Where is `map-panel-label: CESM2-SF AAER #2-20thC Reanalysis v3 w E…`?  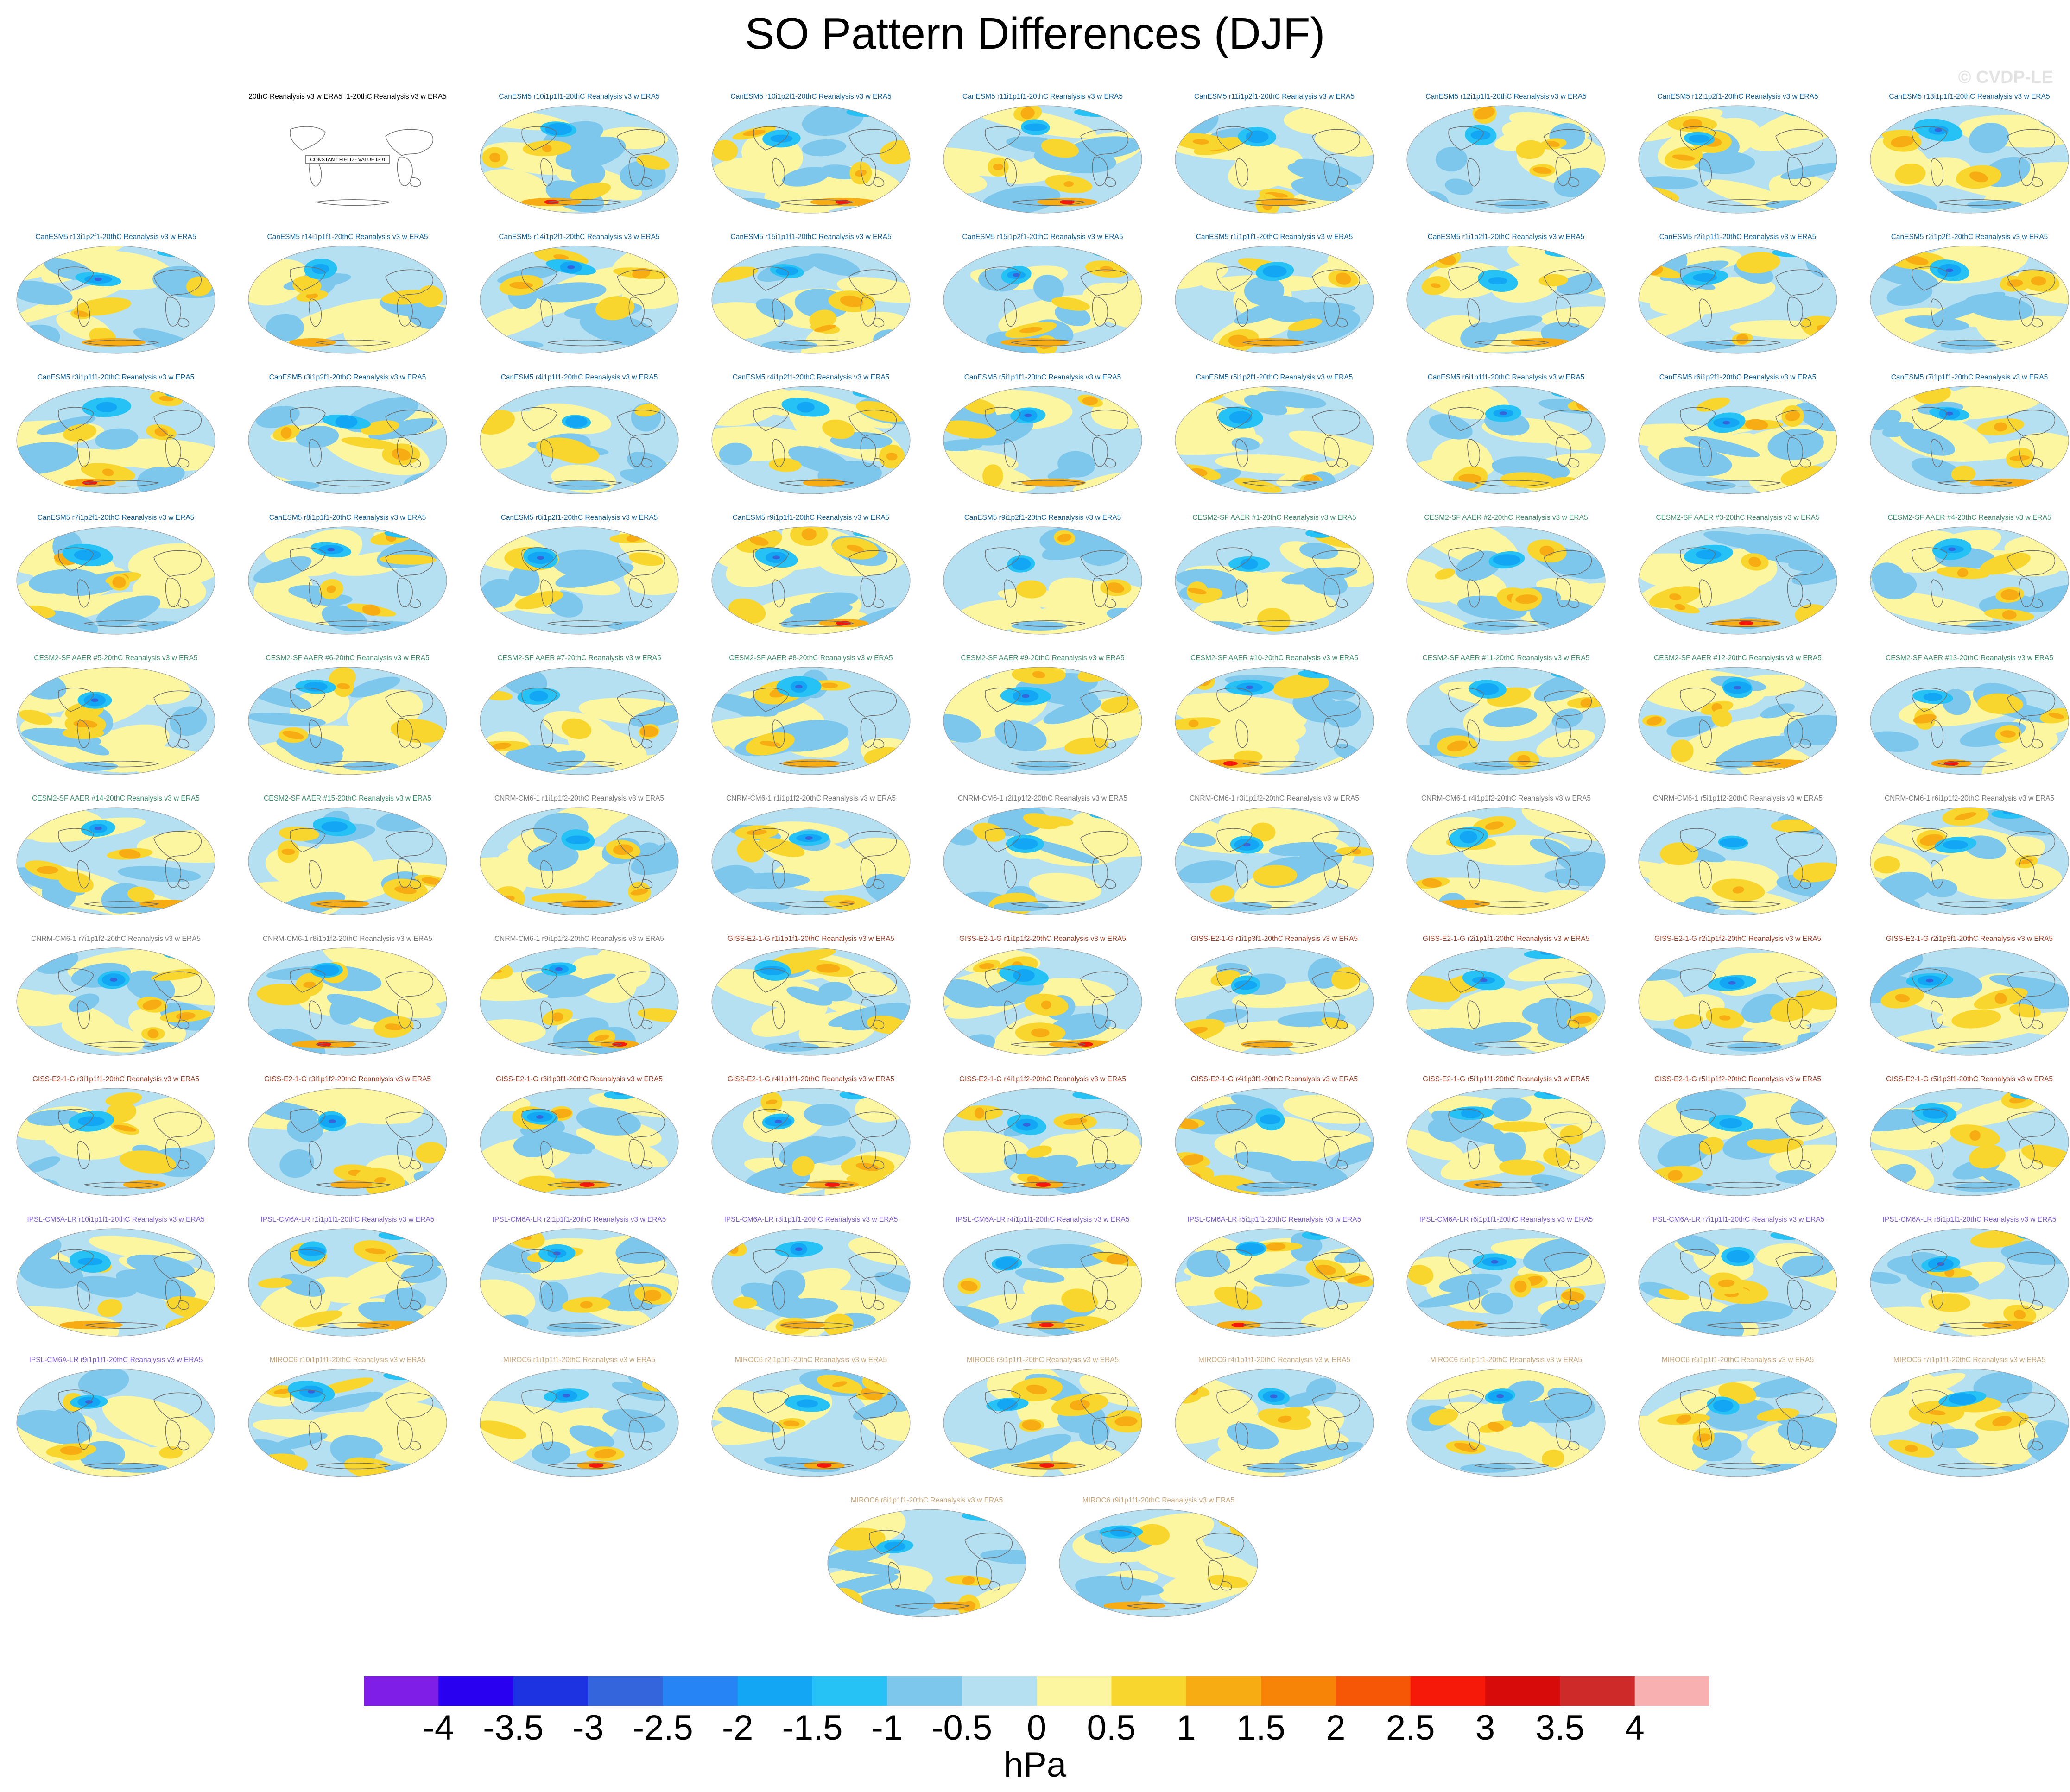
map-panel-label: CESM2-SF AAER #2-20thC Reanalysis v3 w E… is located at coordinates (1506, 518).